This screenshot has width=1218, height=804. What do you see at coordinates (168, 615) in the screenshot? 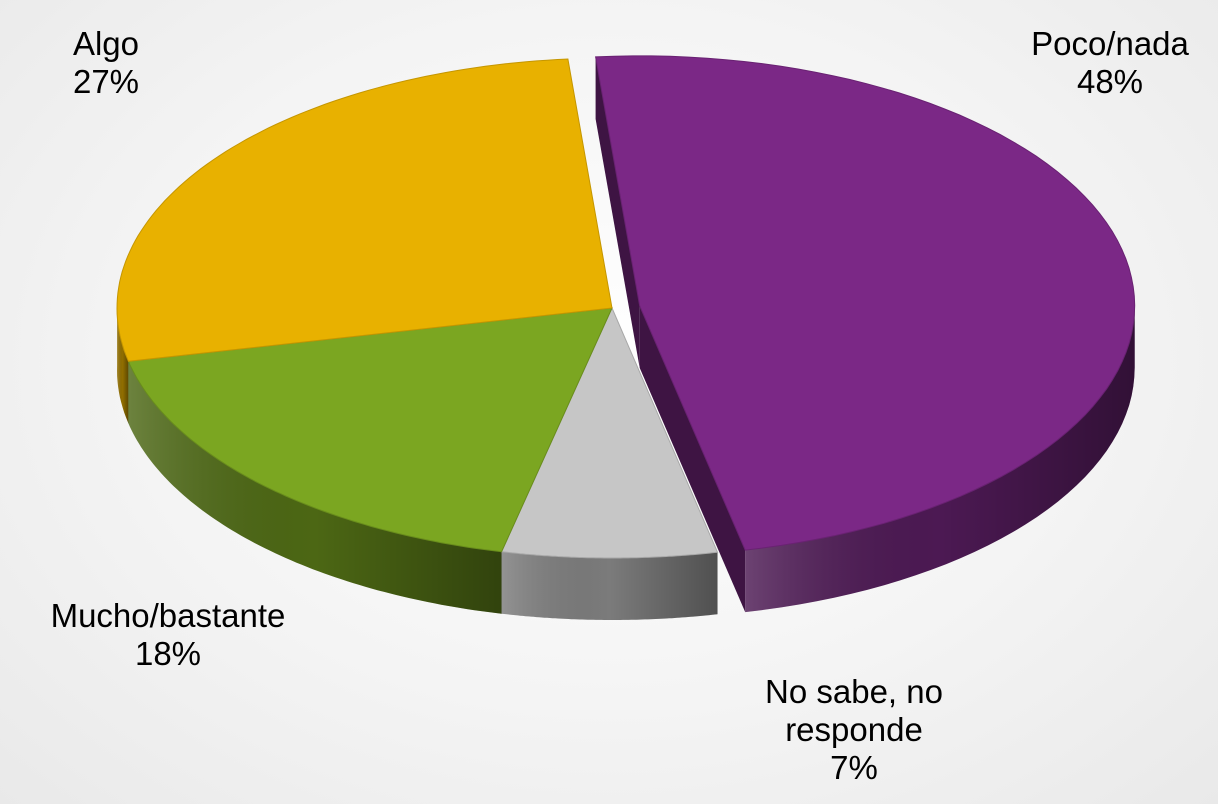
I see `label-name-line: Mucho/bastante` at bounding box center [168, 615].